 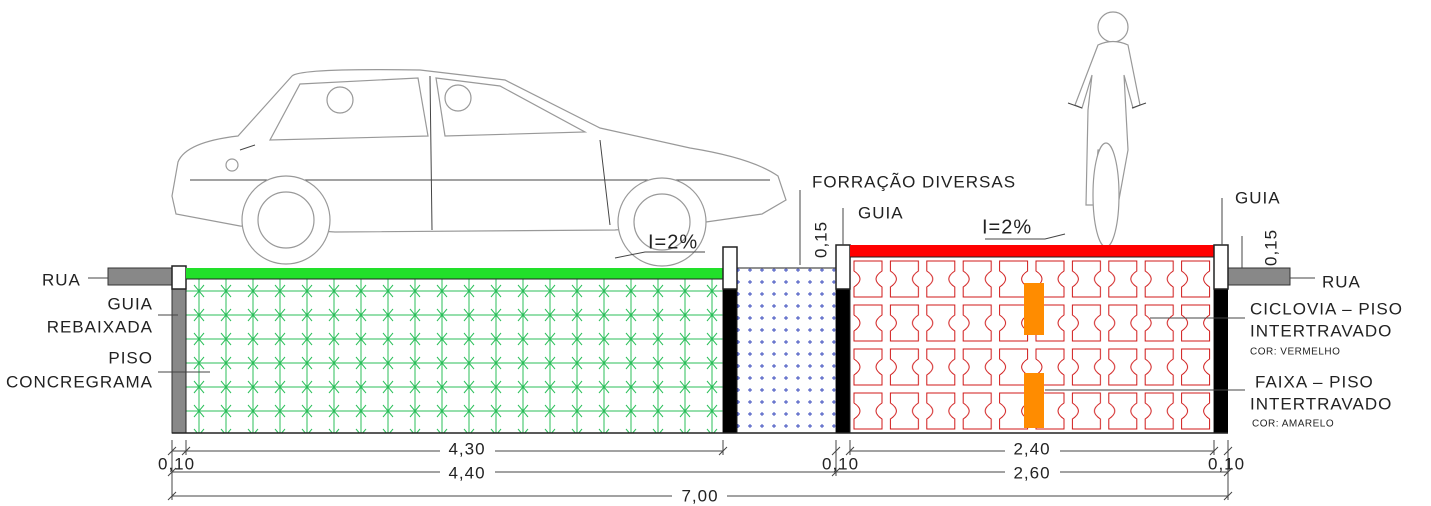 What do you see at coordinates (1326, 308) in the screenshot?
I see `label: CICLOVIA – PISO` at bounding box center [1326, 308].